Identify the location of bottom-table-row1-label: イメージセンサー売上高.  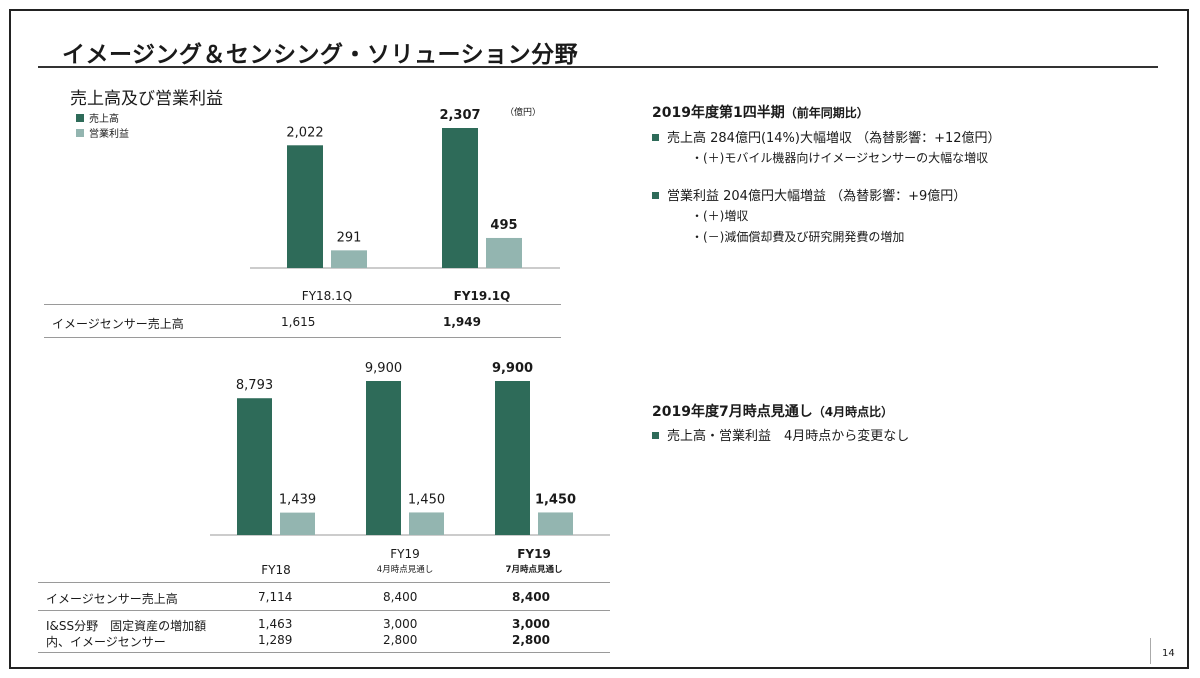
(112, 599).